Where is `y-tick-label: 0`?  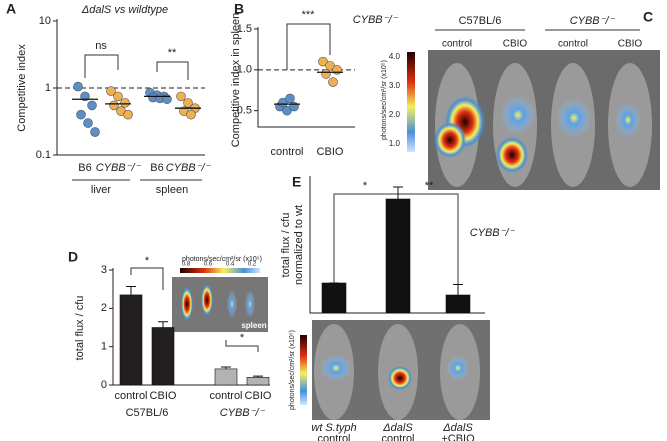 y-tick-label: 0 is located at coordinates (104, 385).